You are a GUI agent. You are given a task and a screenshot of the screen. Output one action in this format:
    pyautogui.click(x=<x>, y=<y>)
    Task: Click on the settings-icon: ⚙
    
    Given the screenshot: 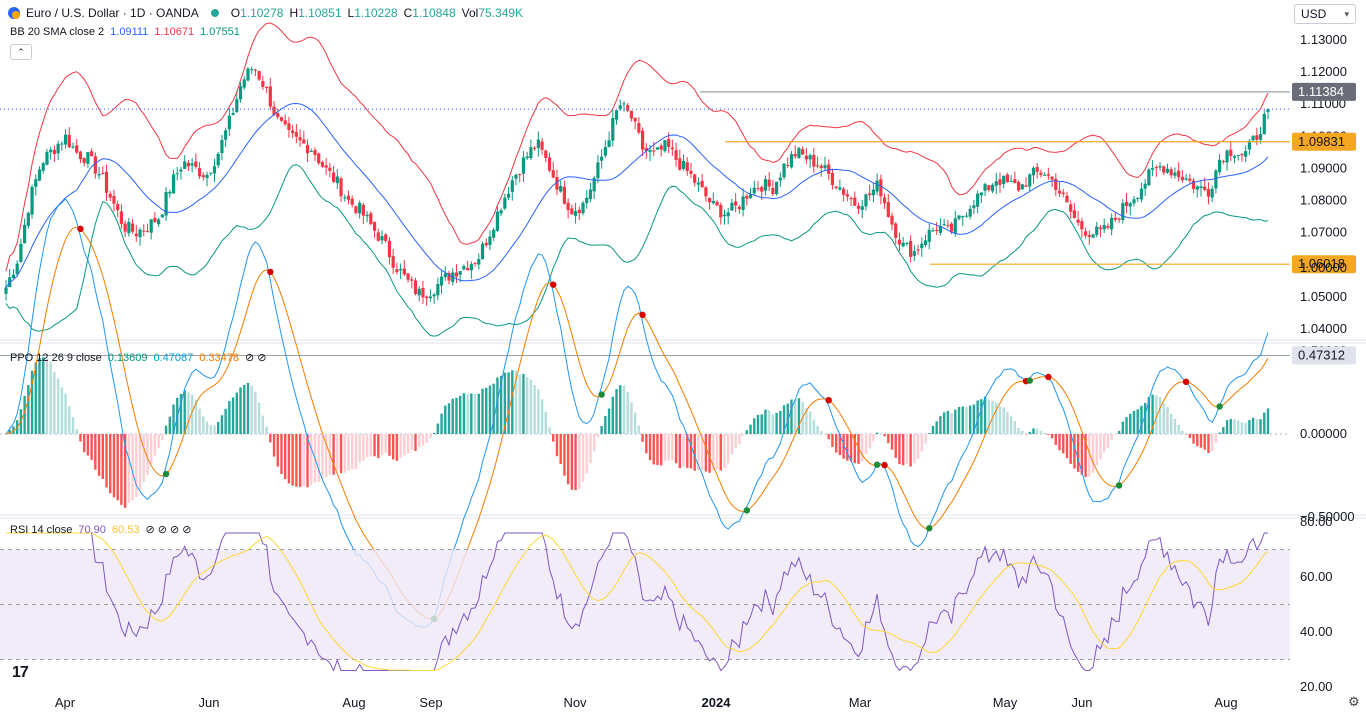 What is the action you would take?
    pyautogui.click(x=1354, y=701)
    